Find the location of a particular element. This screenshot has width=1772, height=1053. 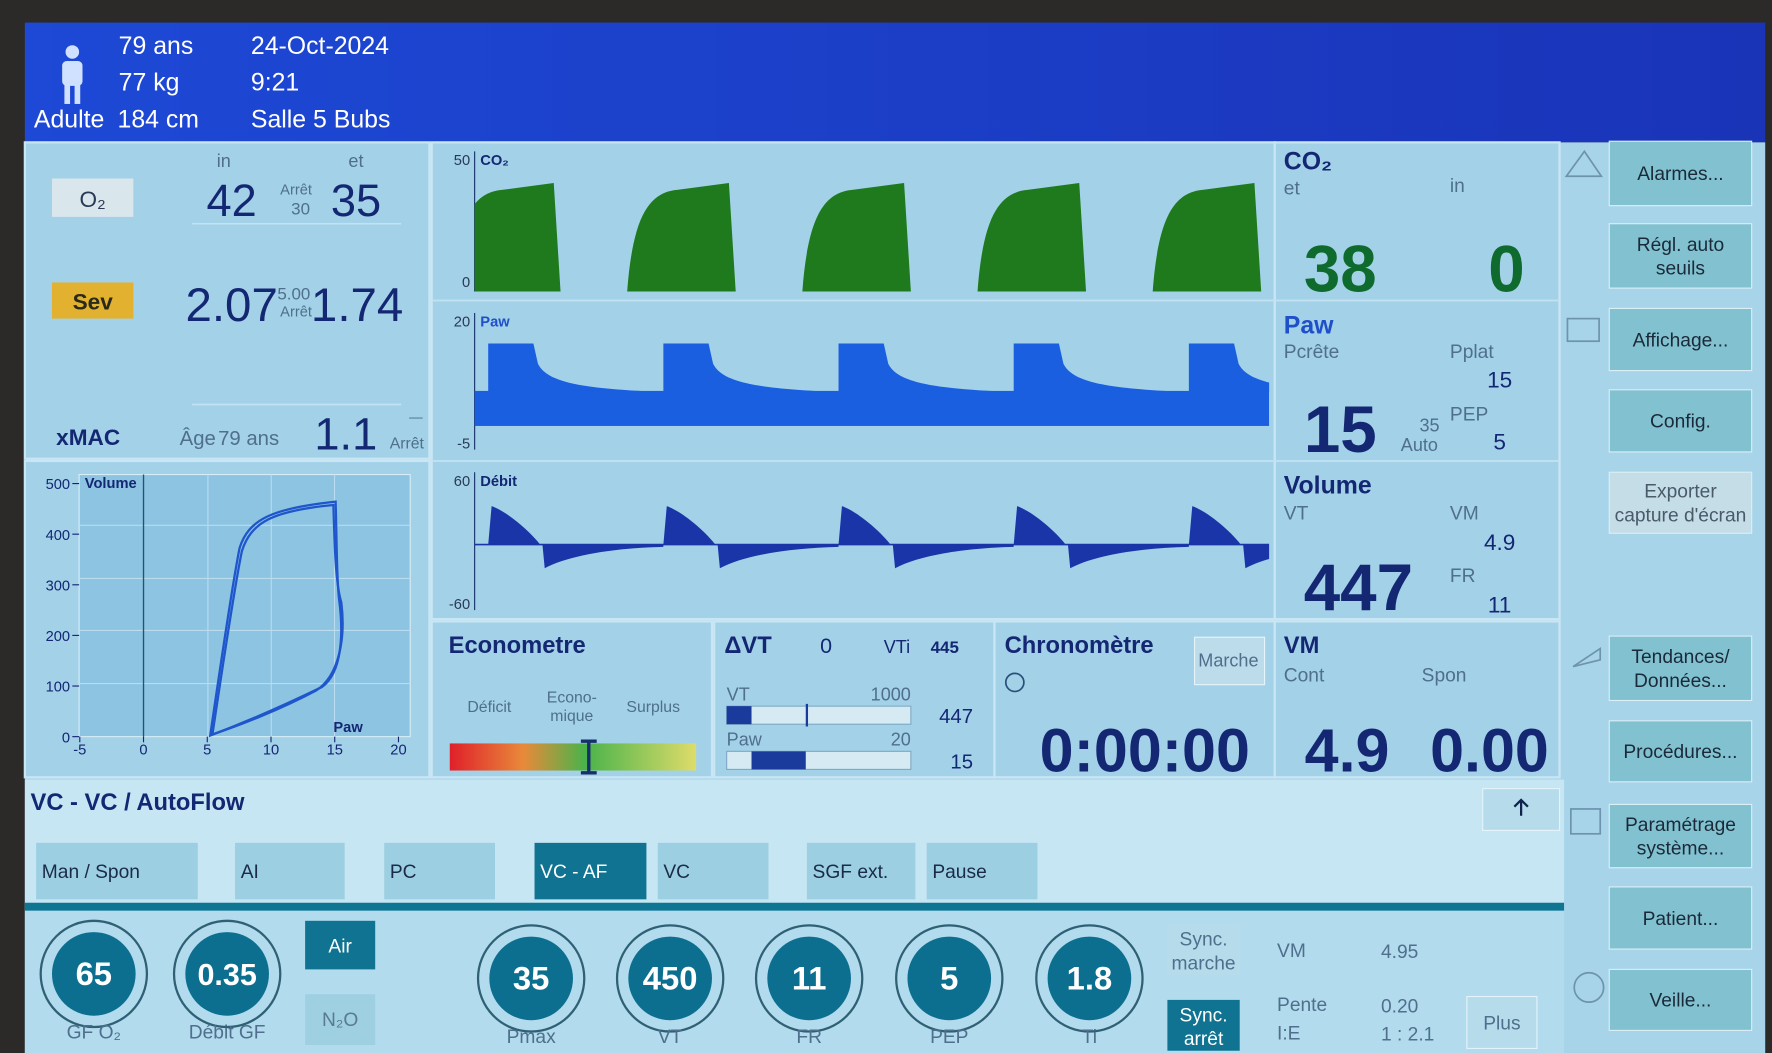

big-value: 0:00:00 is located at coordinates (1145, 751).